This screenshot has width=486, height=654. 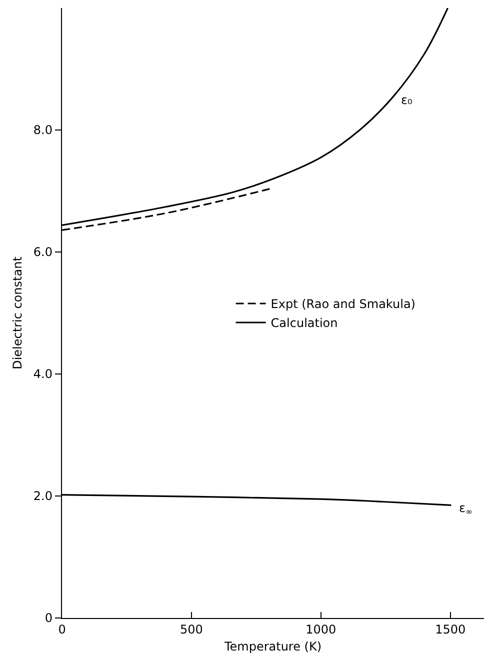 What do you see at coordinates (321, 629) in the screenshot?
I see `x-tick-label: 1000` at bounding box center [321, 629].